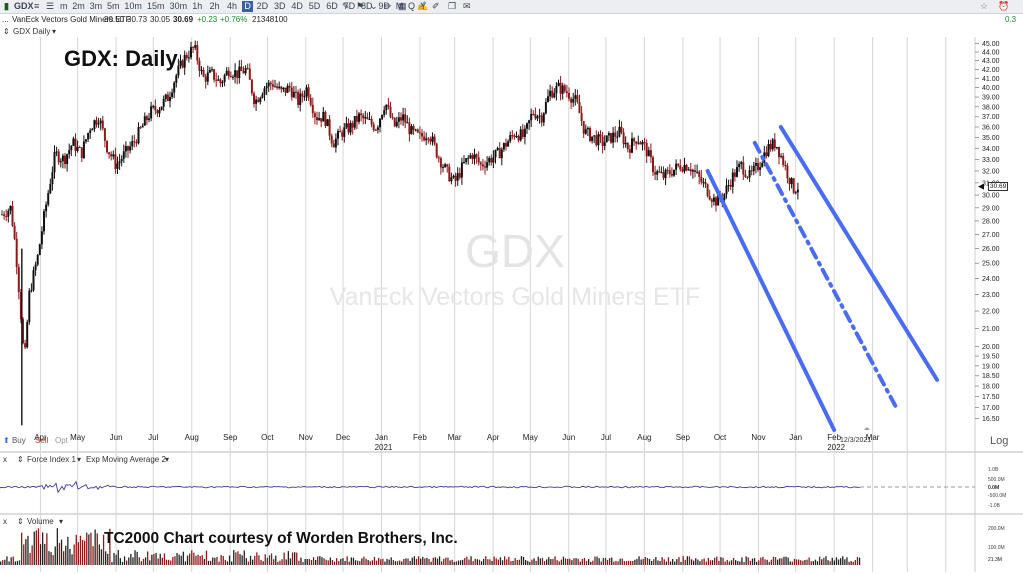 This screenshot has width=1023, height=574. What do you see at coordinates (232, 6) in the screenshot?
I see `timeframe-4h: 4h` at bounding box center [232, 6].